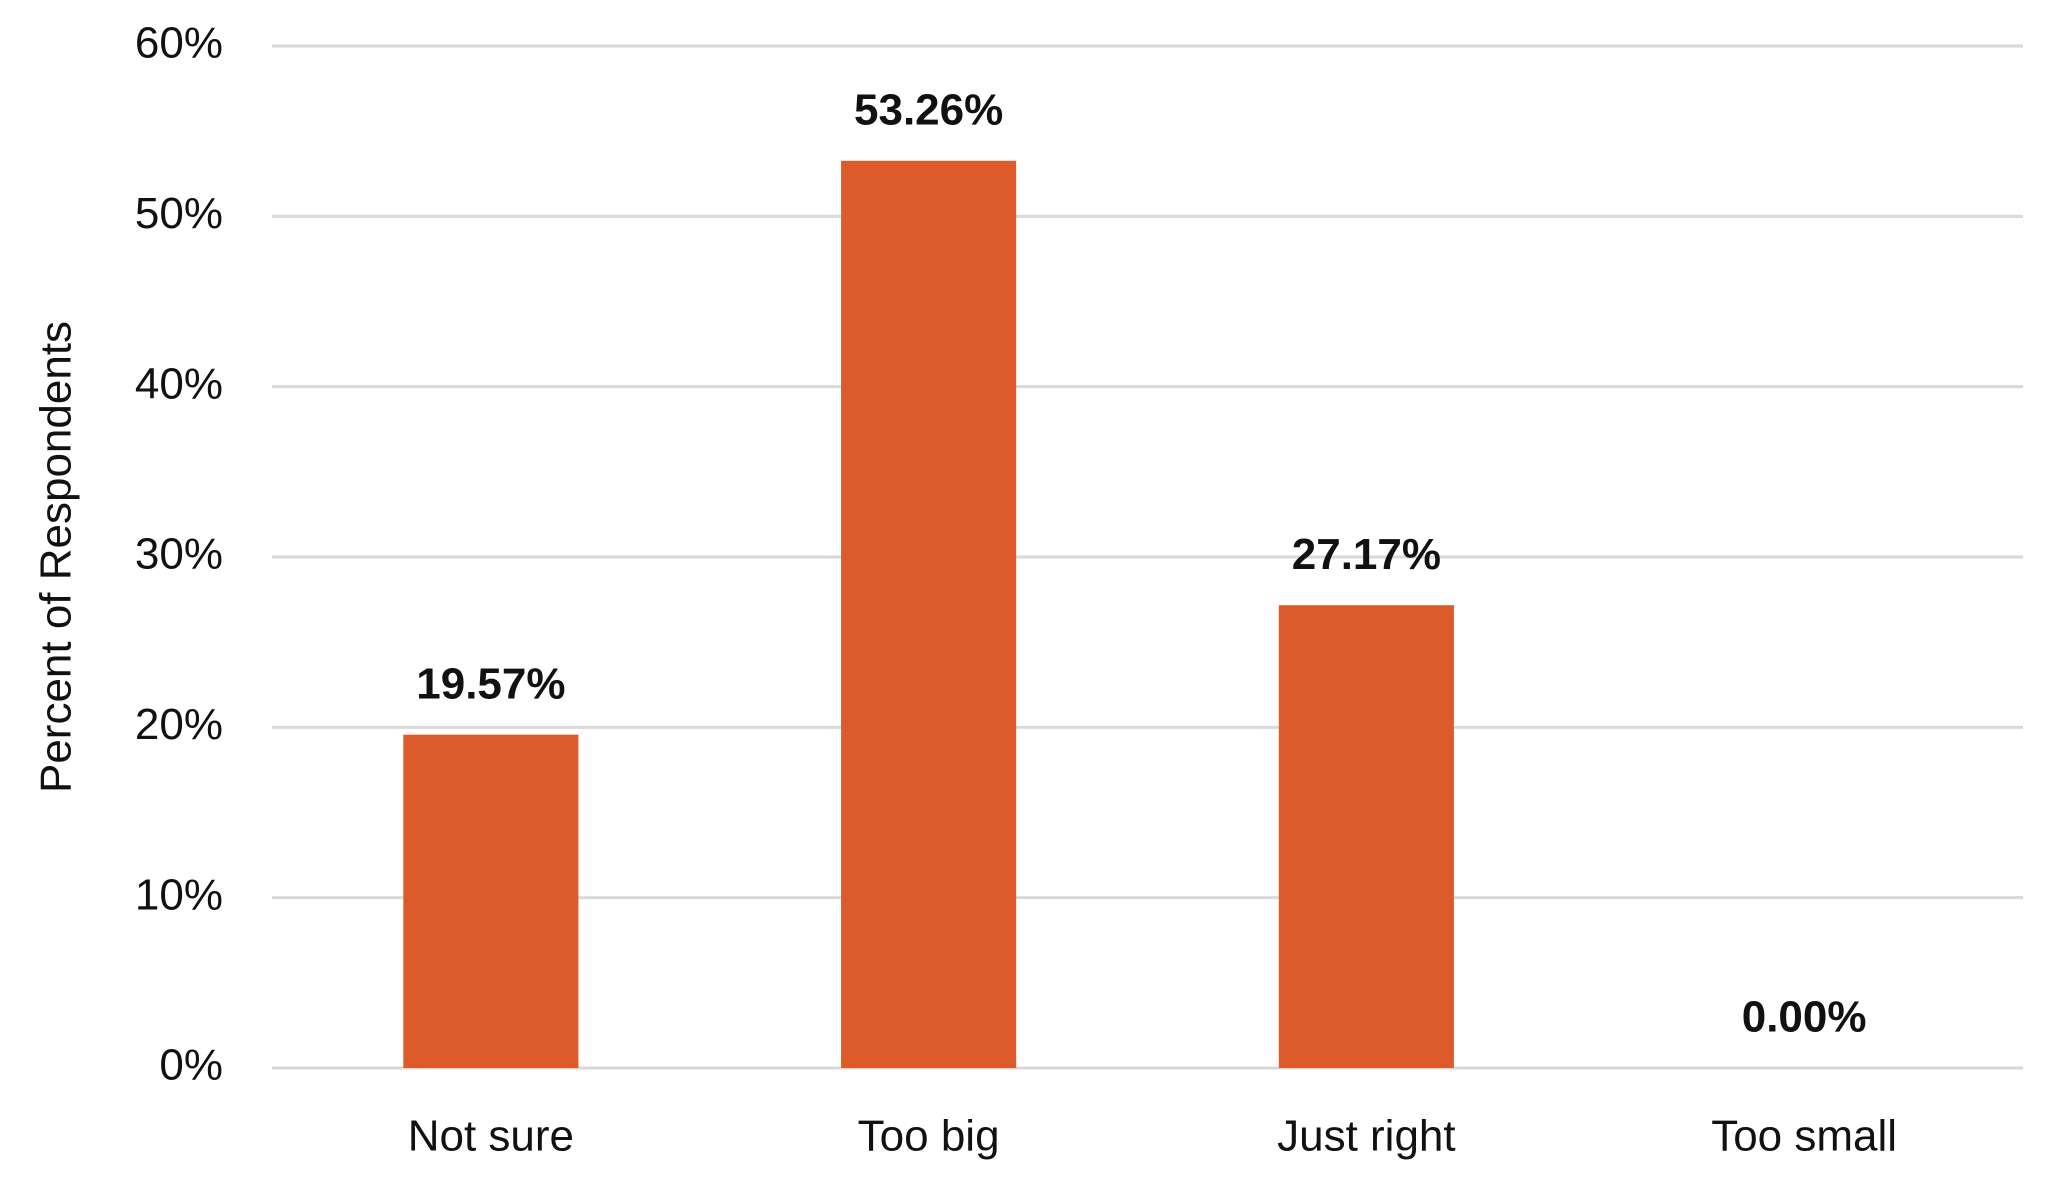  I want to click on y-tick-label: 60%, so click(179, 43).